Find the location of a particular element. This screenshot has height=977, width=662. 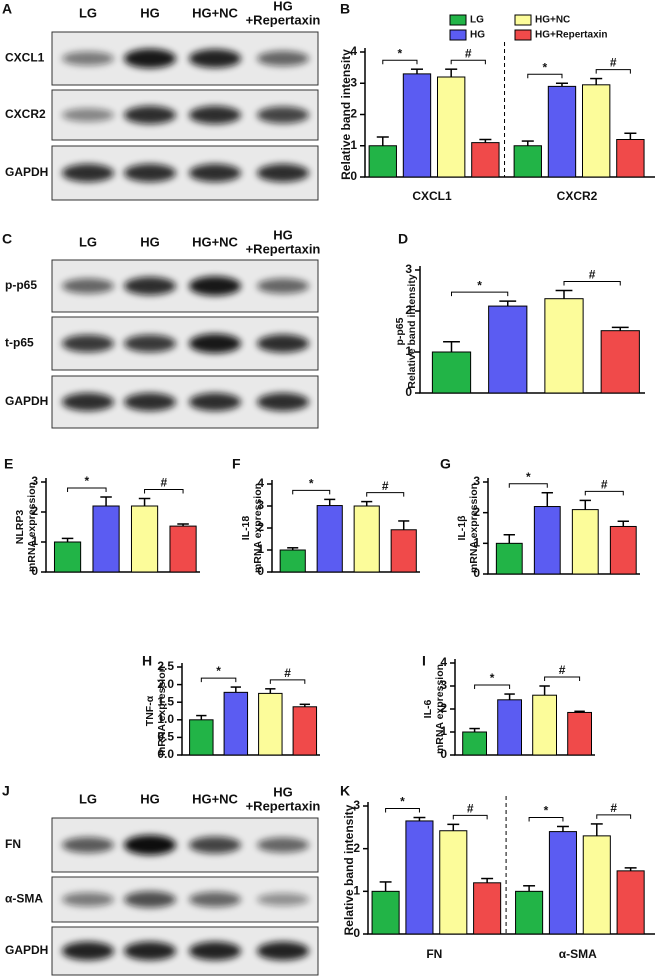

panel-letter: C is located at coordinates (7, 239).